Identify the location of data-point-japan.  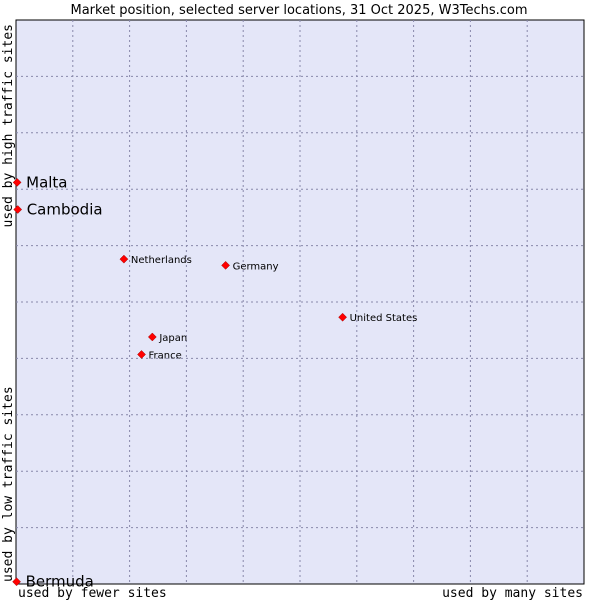
(152, 337).